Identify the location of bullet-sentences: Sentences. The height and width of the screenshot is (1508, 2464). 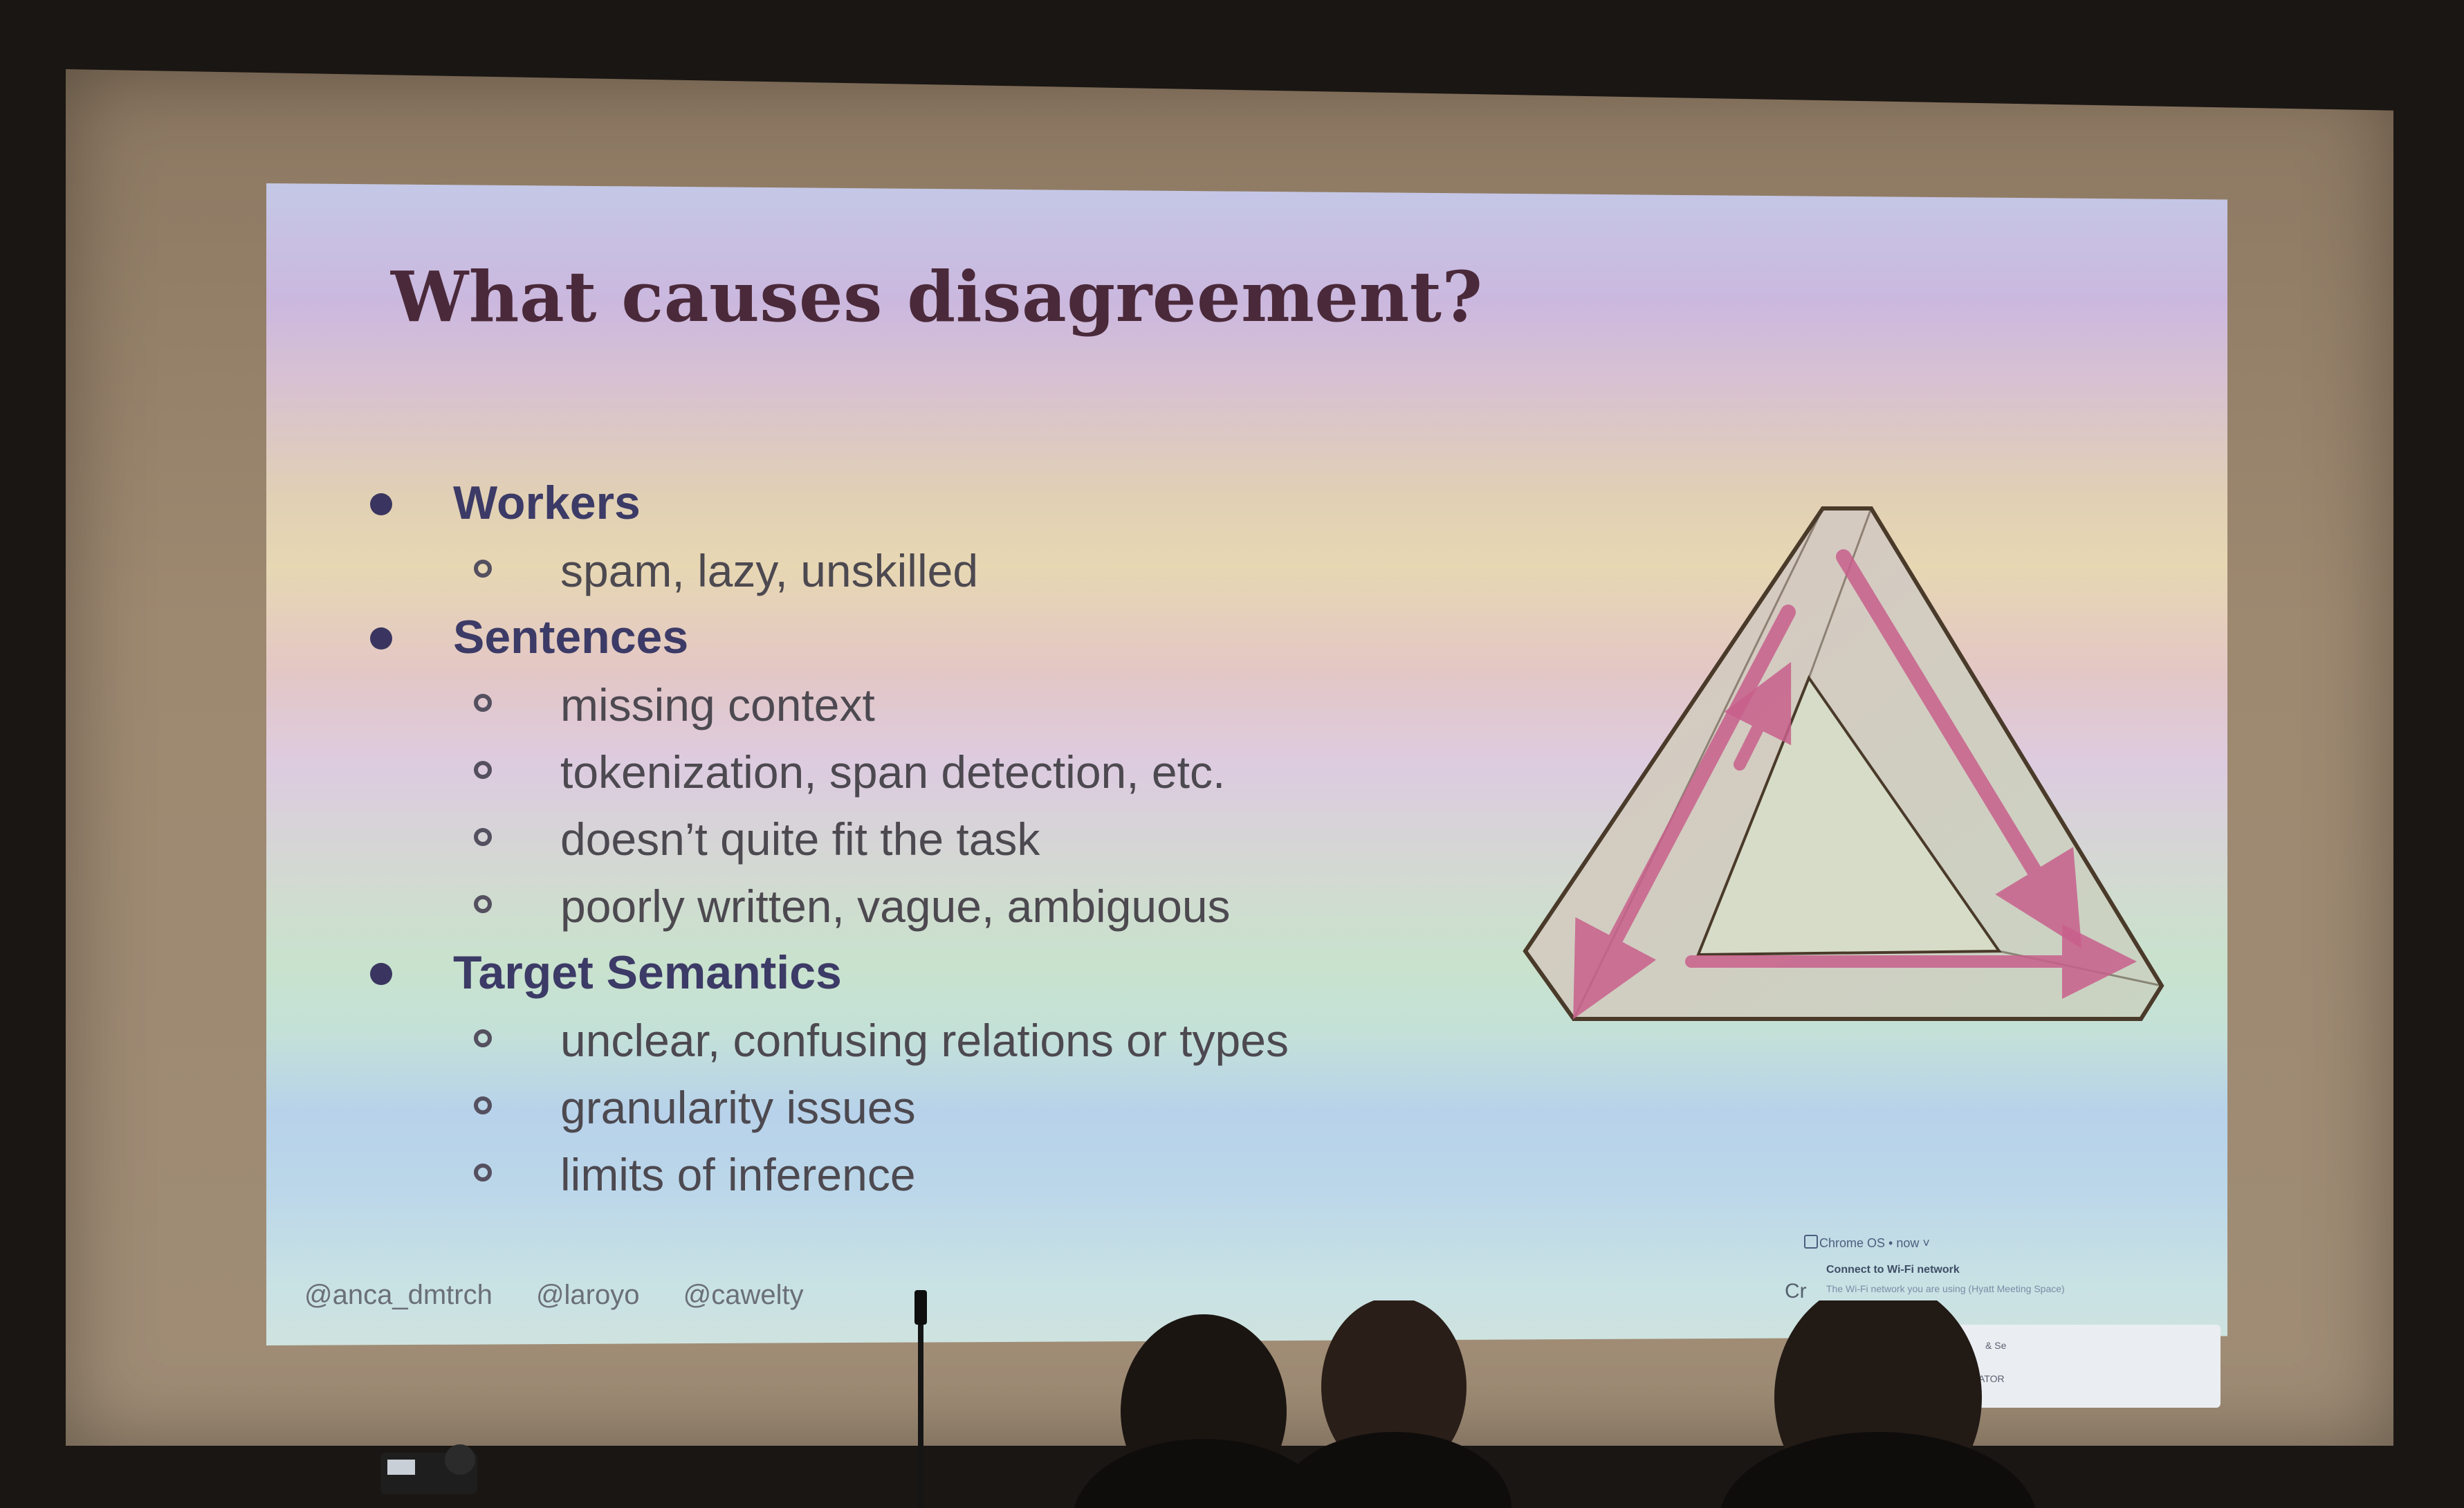
(1027, 638).